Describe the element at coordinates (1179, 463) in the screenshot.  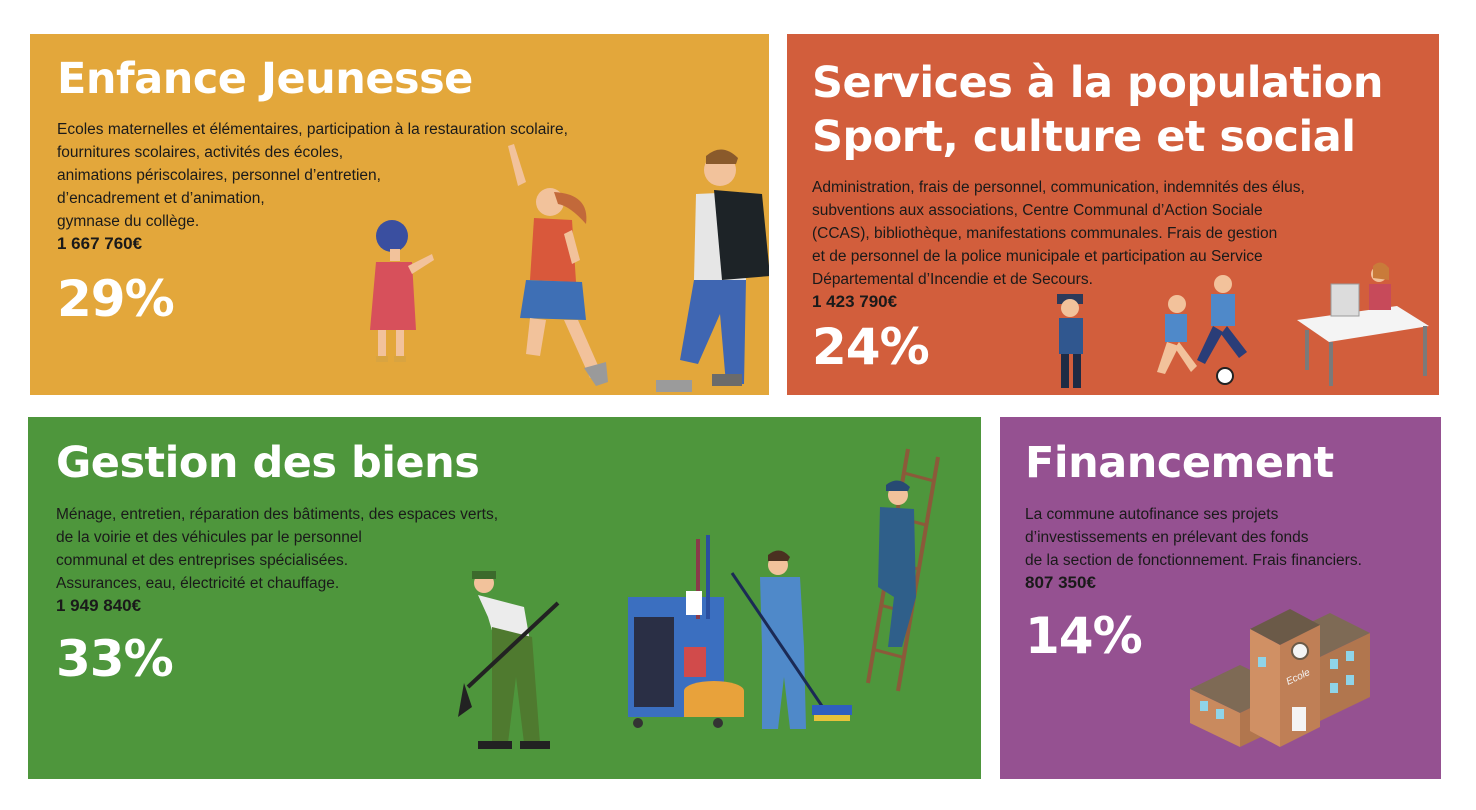
I see `card-title: Financement` at that location.